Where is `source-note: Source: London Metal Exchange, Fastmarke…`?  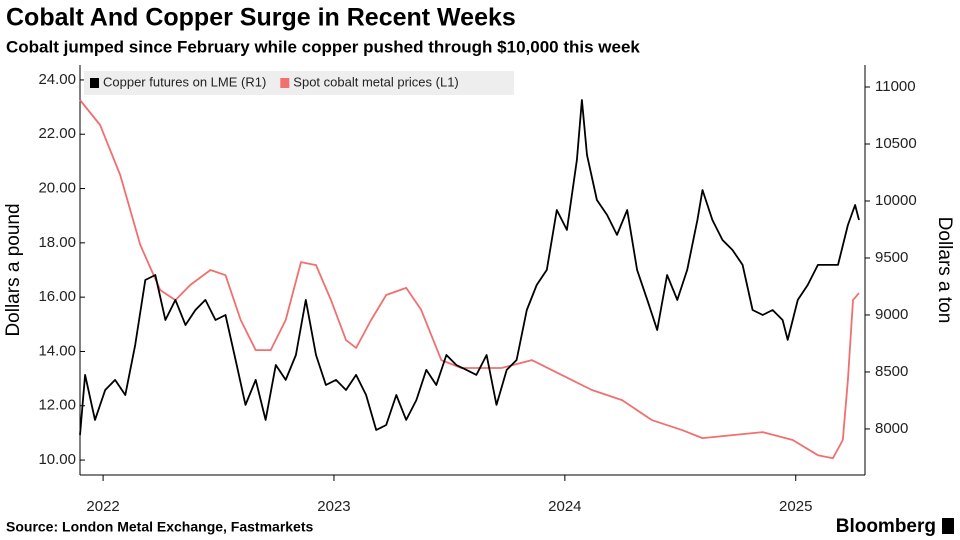 source-note: Source: London Metal Exchange, Fastmarke… is located at coordinates (160, 527).